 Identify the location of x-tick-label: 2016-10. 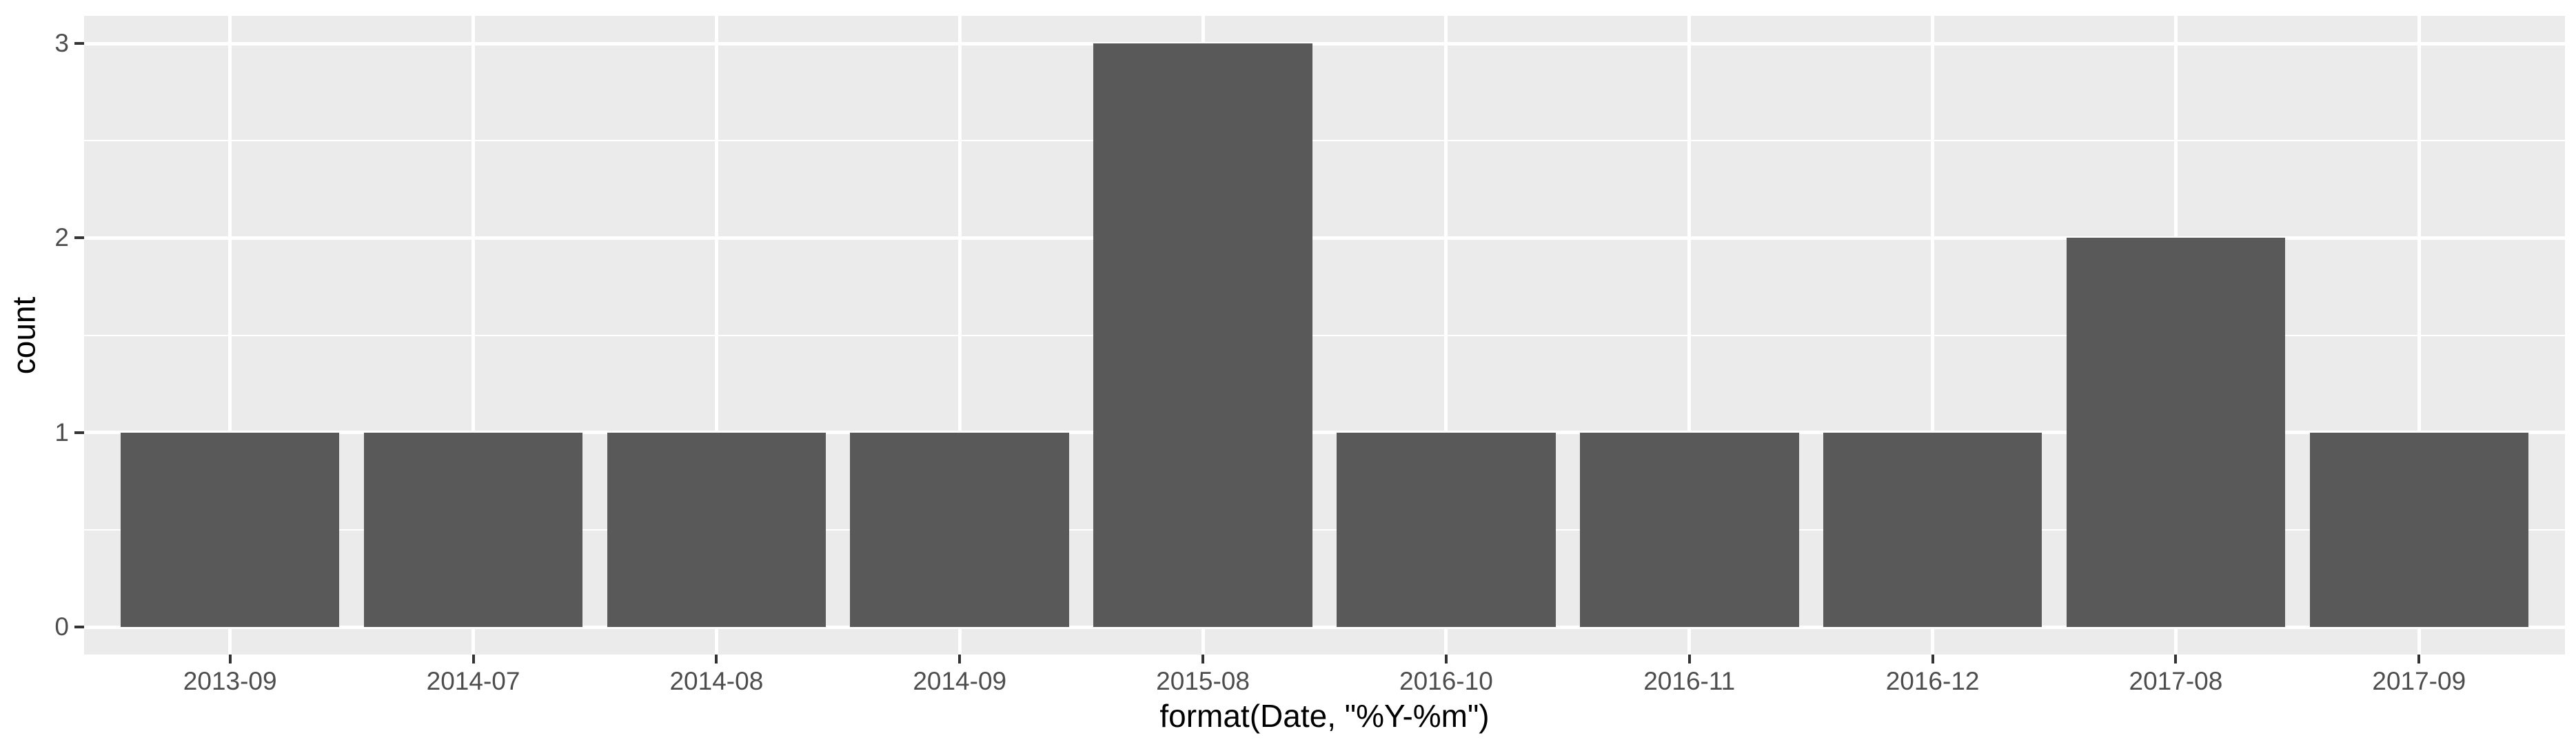
(1446, 681).